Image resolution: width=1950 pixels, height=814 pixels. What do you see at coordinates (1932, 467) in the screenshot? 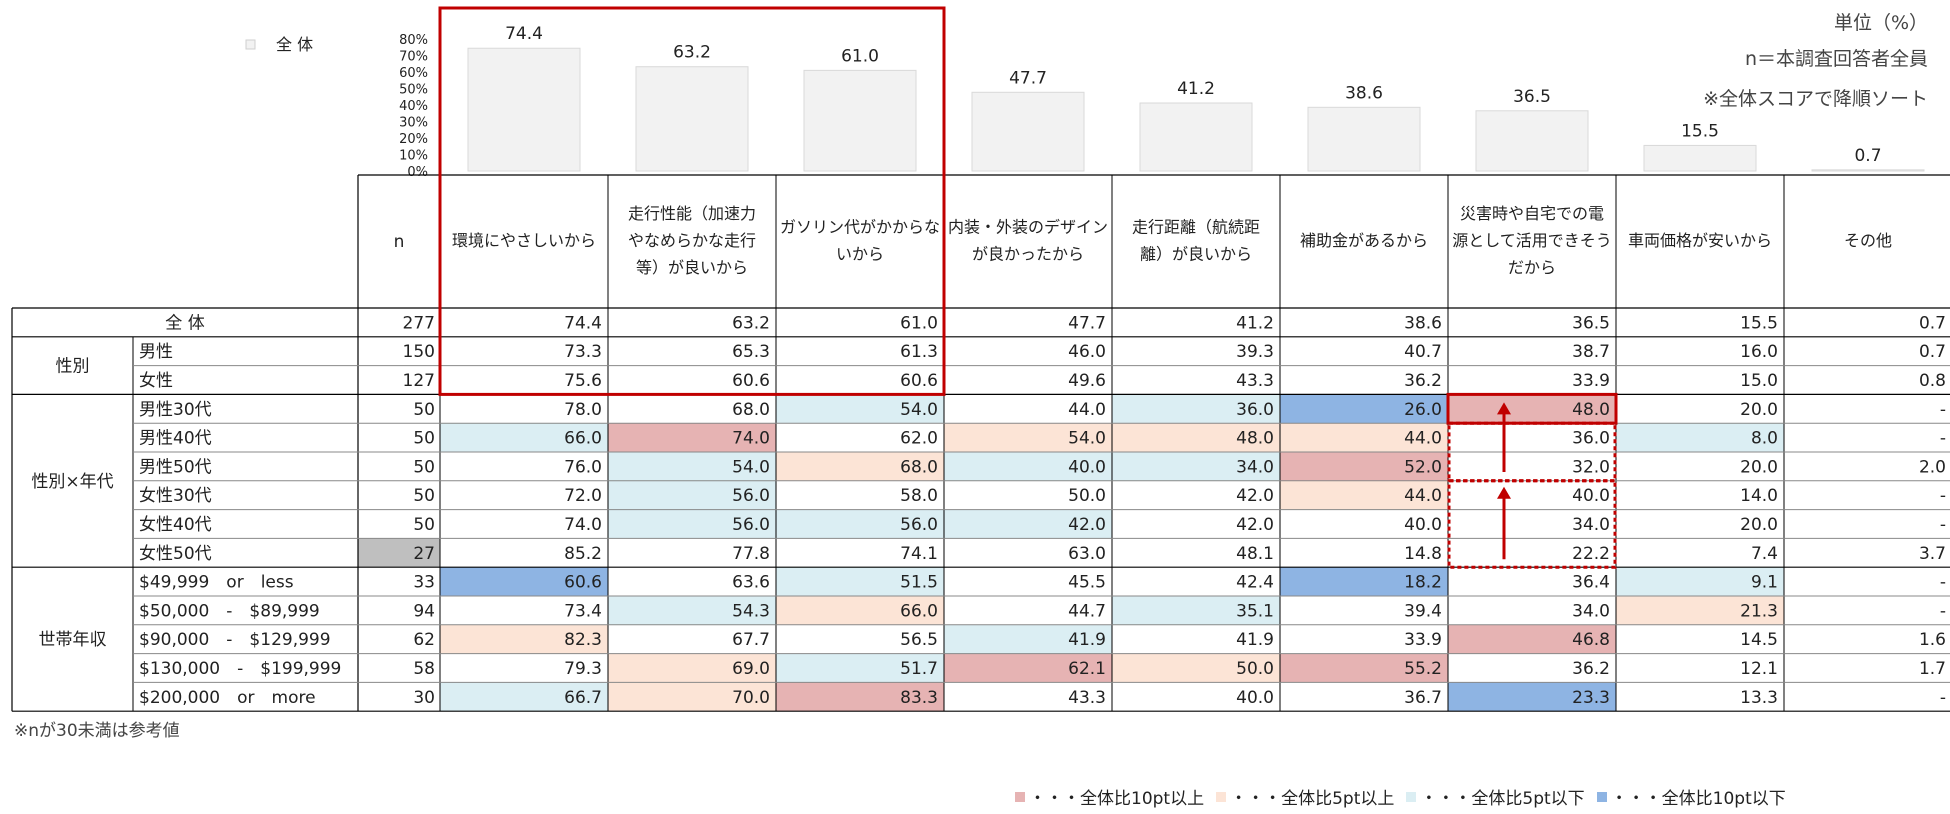
I see `cell-value: 2.0` at bounding box center [1932, 467].